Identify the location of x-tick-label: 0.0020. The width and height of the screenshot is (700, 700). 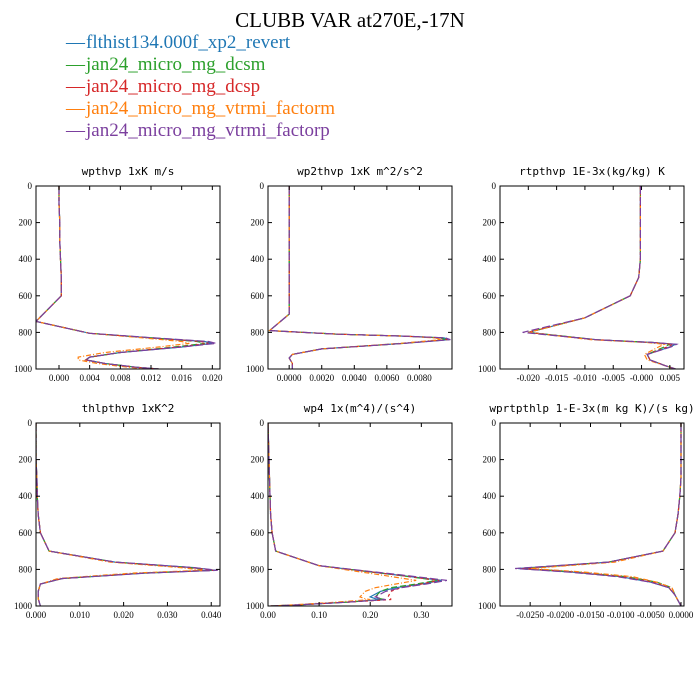
(321, 378).